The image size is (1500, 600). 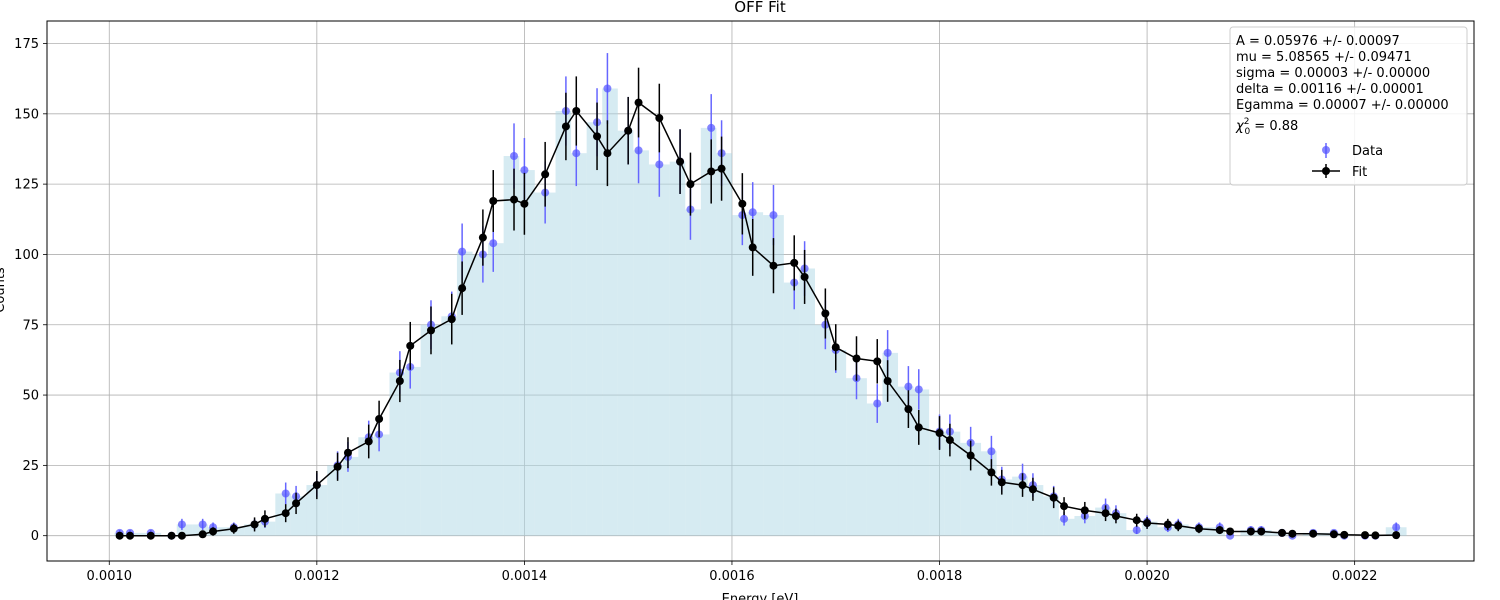 I want to click on y-axis-label: Counts, so click(x=4, y=290).